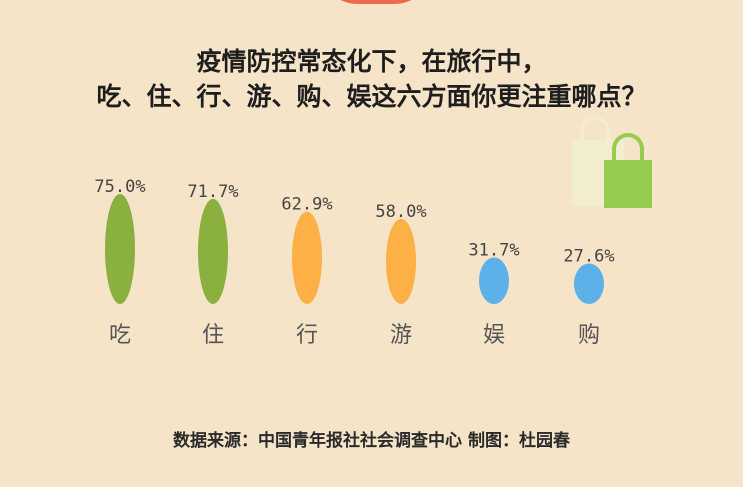 This screenshot has width=743, height=487. Describe the element at coordinates (376, 2) in the screenshot. I see `decorative-top-arc` at that location.